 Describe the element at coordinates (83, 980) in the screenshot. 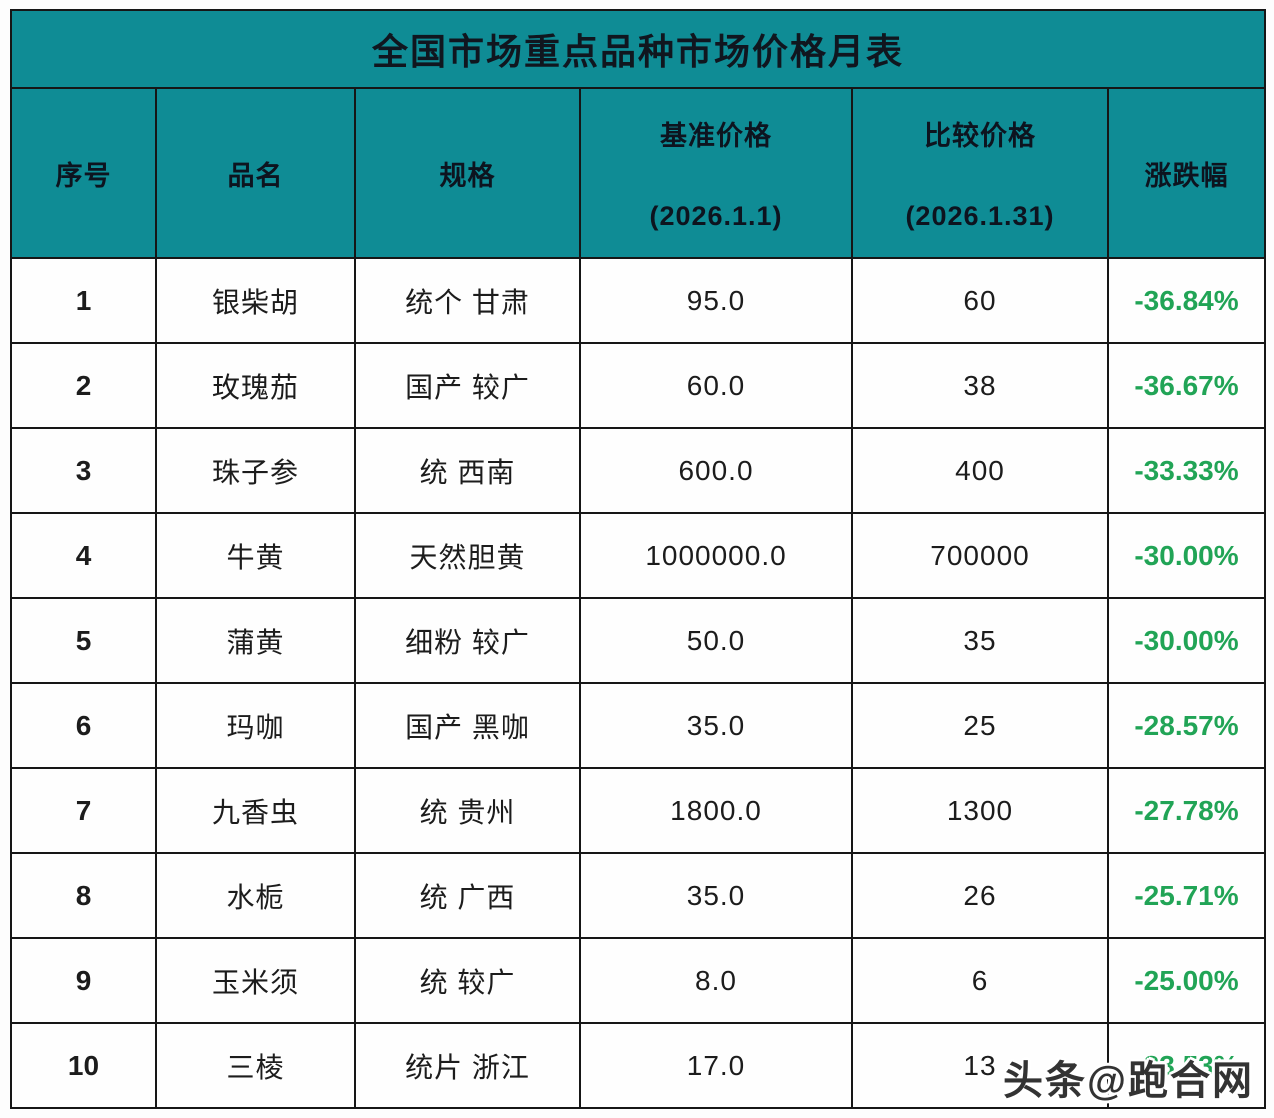

I see `cell-index: 9` at that location.